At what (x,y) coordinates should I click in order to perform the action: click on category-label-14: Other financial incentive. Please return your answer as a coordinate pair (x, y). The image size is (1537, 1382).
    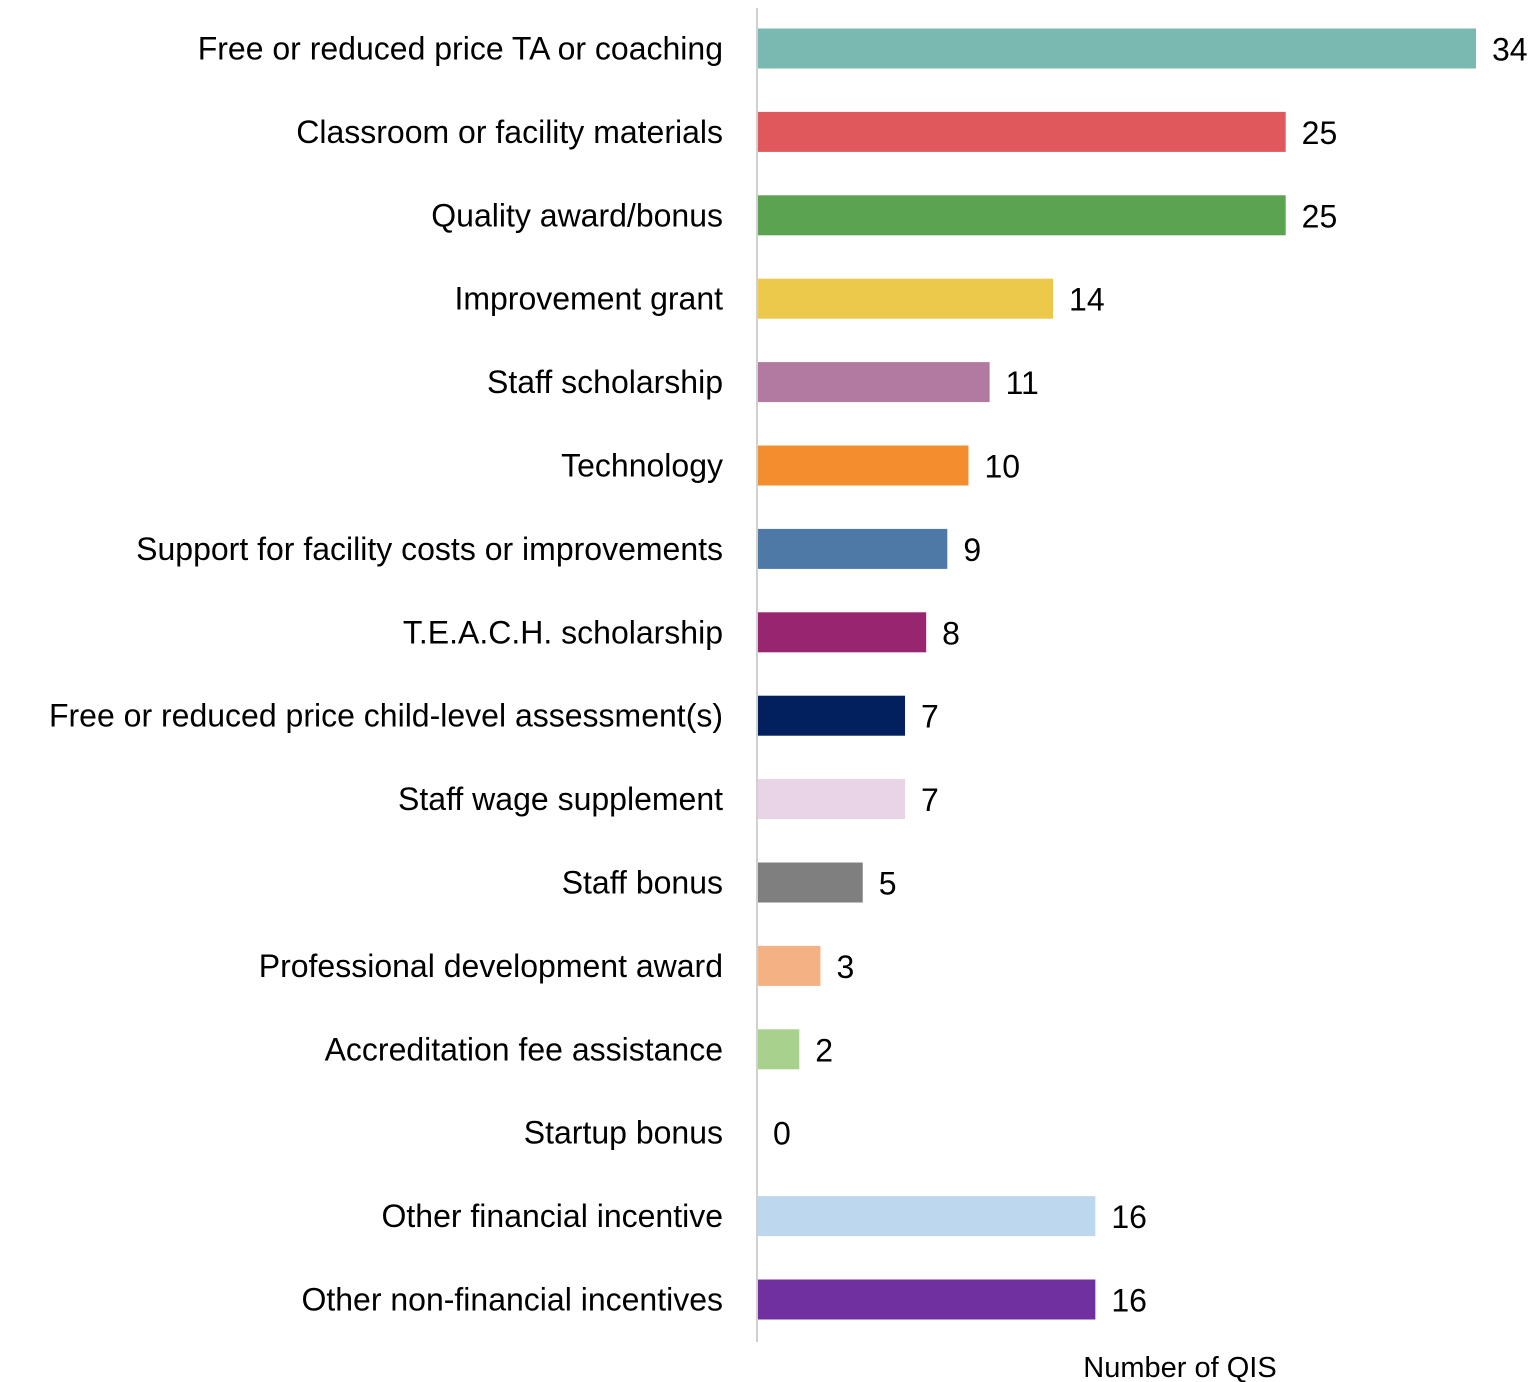
    Looking at the image, I should click on (552, 1216).